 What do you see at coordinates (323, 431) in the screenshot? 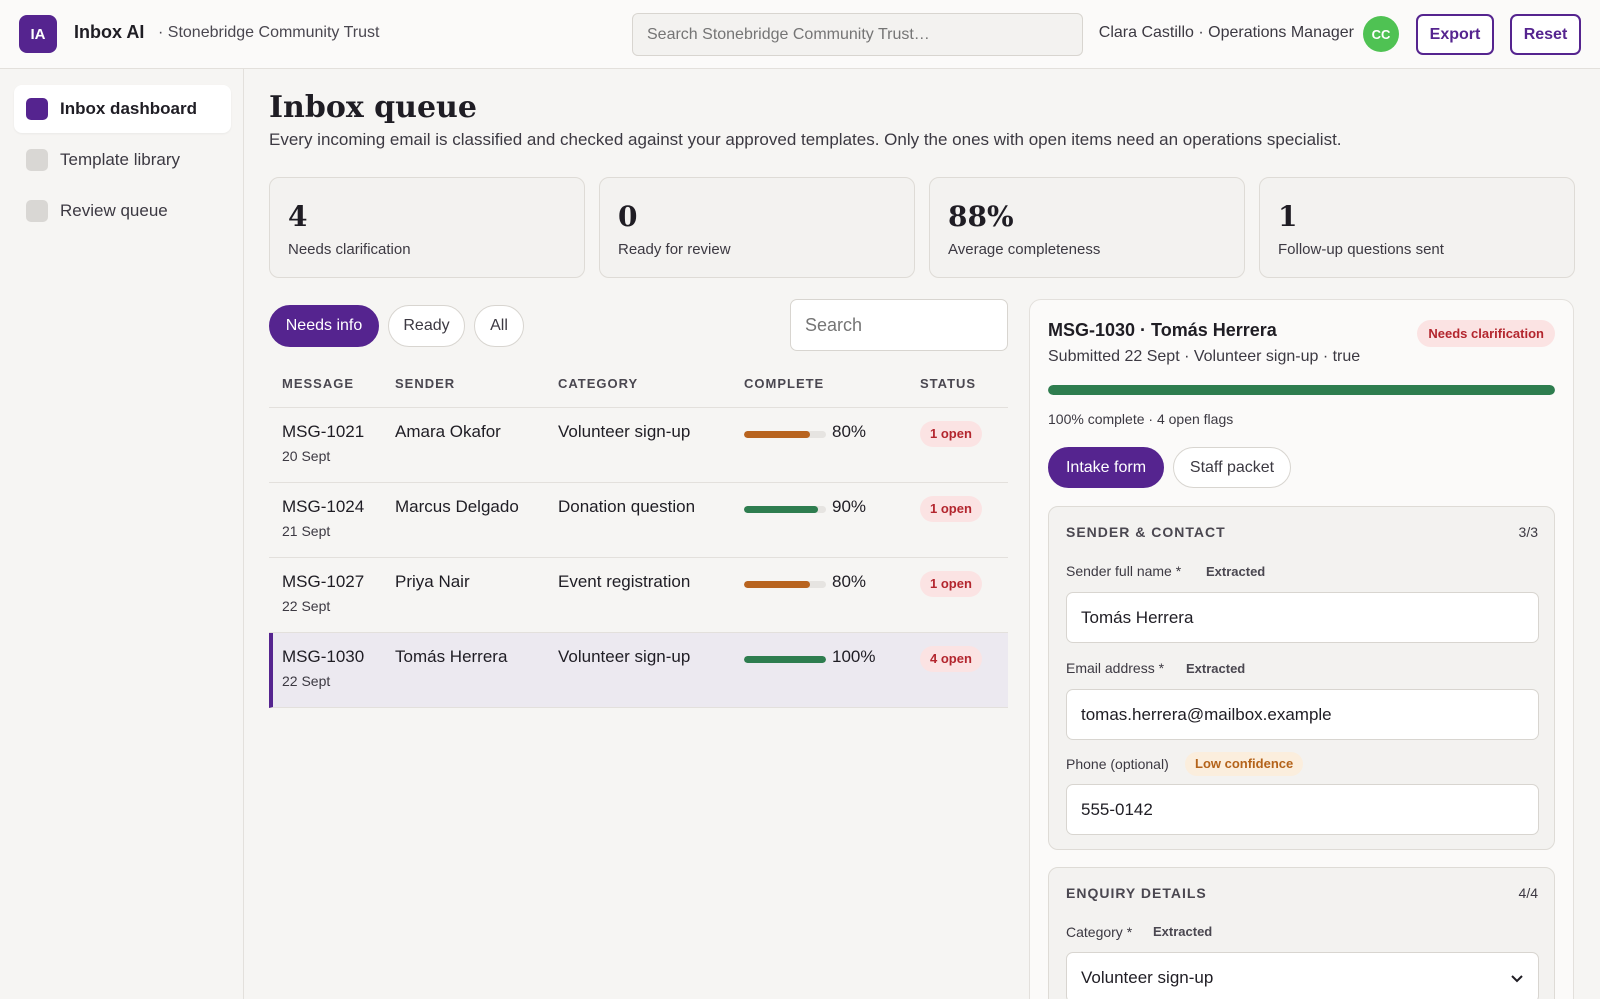
I see `message-id: MSG-1021` at bounding box center [323, 431].